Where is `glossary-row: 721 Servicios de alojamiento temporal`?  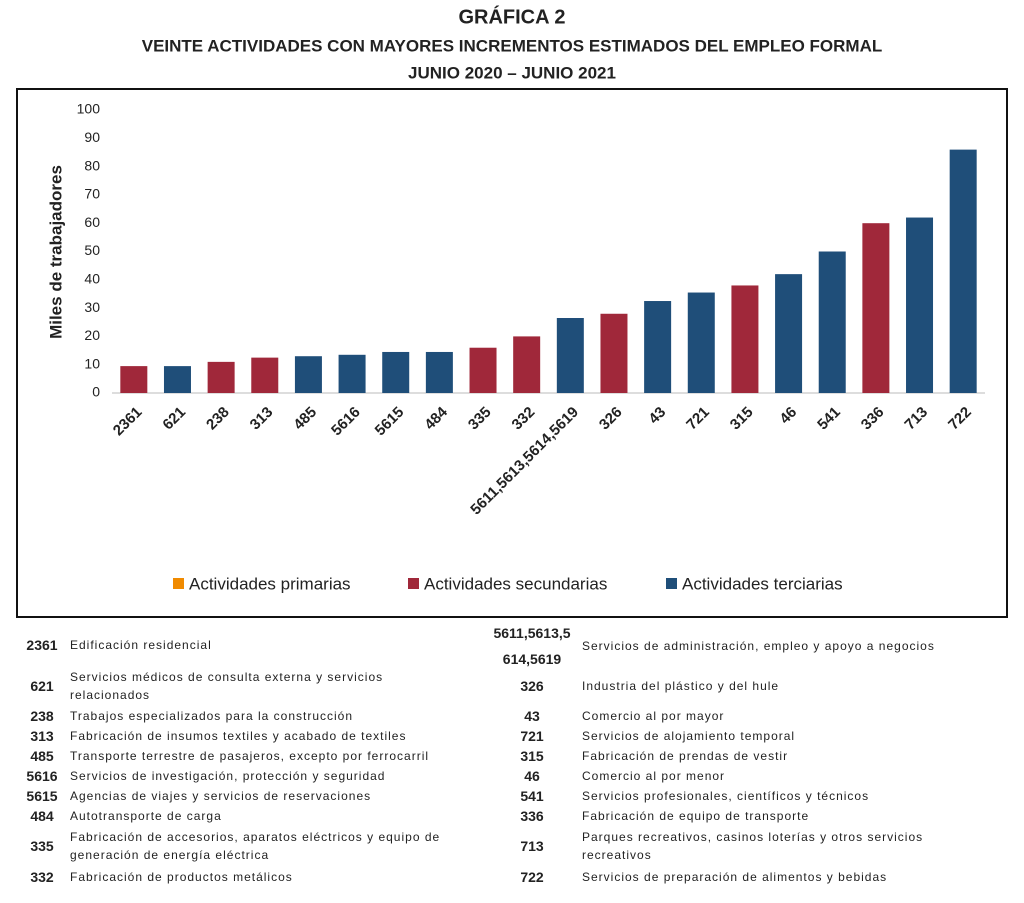
glossary-row: 721 Servicios de alojamiento temporal is located at coordinates (731, 736).